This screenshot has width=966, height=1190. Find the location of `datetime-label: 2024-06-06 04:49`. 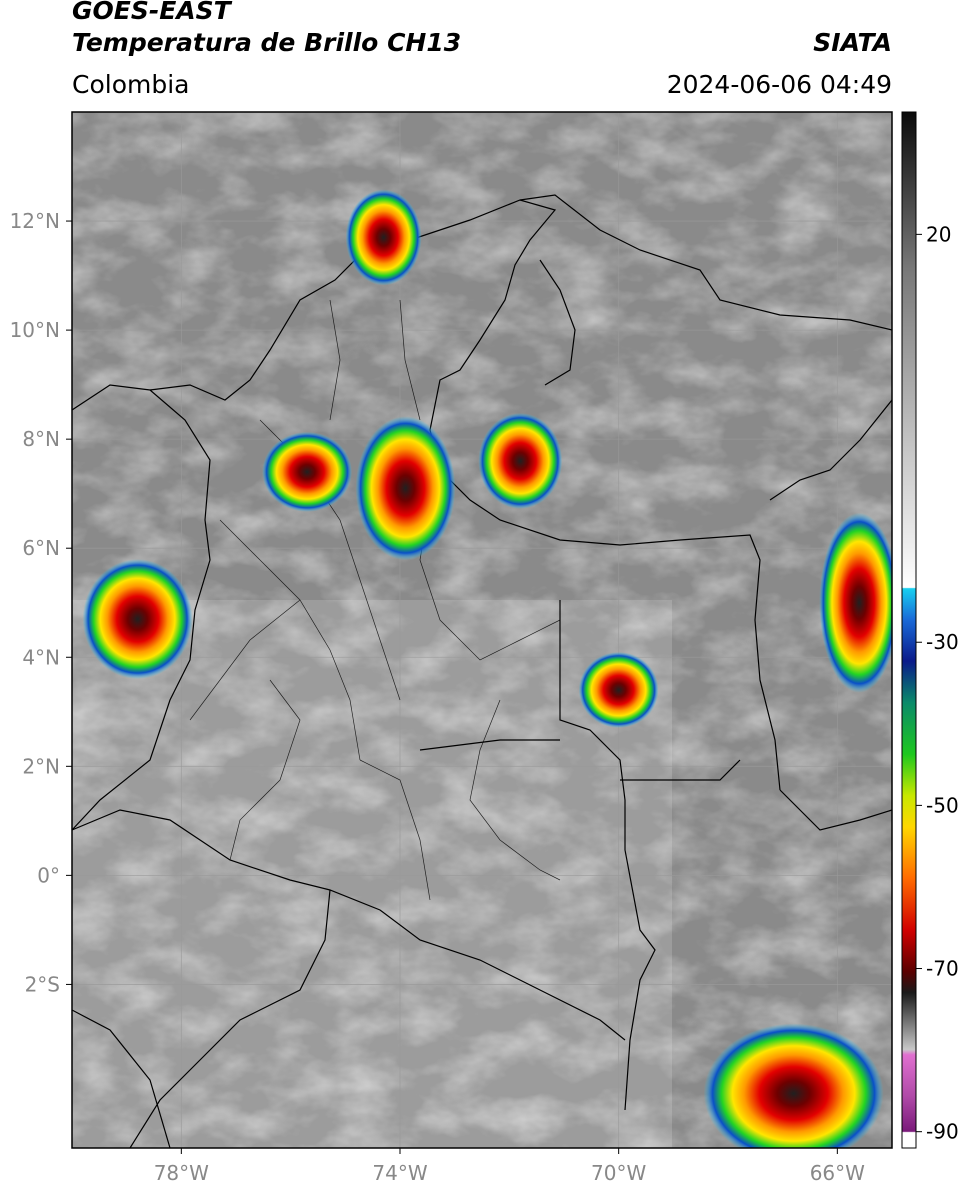

datetime-label: 2024-06-06 04:49 is located at coordinates (779, 84).